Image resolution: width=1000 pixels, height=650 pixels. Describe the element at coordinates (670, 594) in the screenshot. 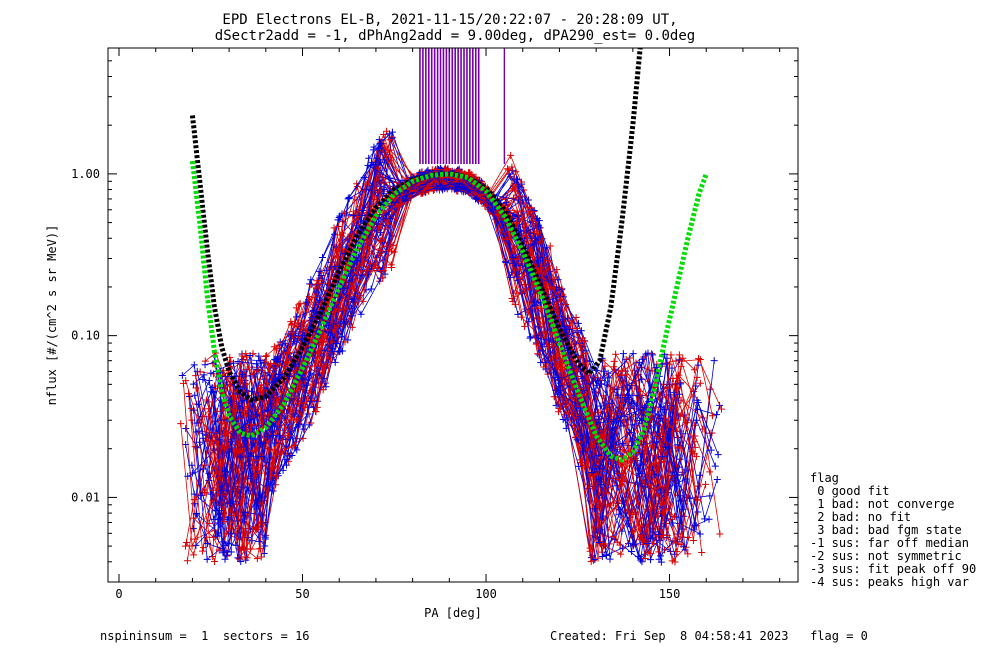

I see `x-tick-label-3: 150` at that location.